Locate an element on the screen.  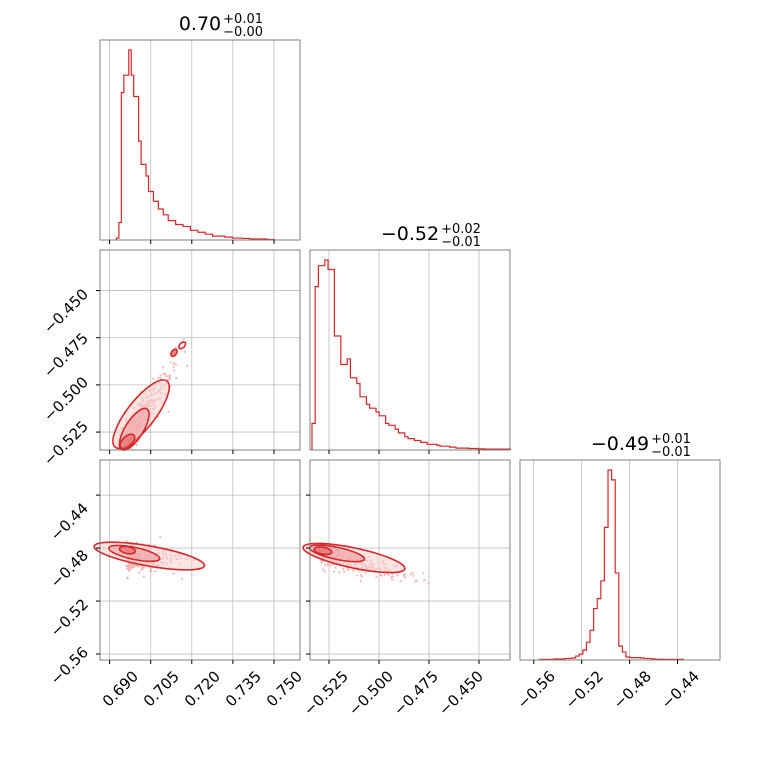
x-tick-label: −0.48 is located at coordinates (632, 689).